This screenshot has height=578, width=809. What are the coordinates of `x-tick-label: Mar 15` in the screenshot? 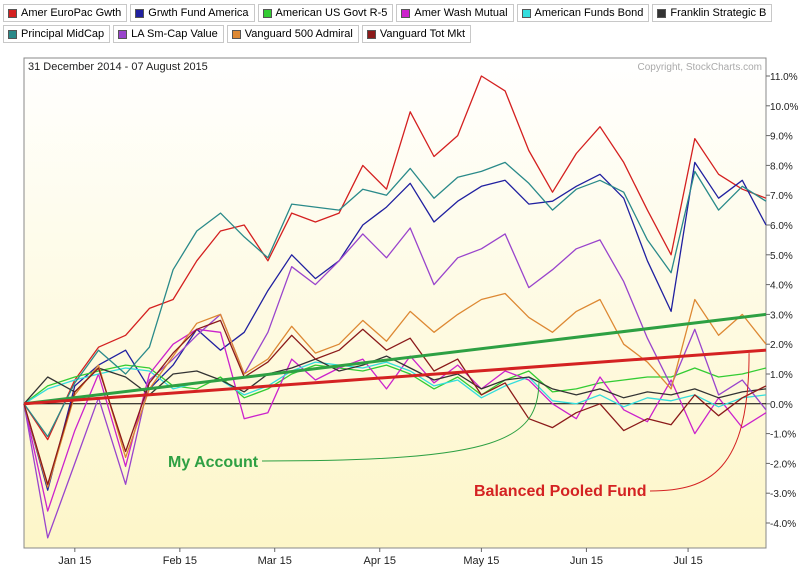 It's located at (275, 561).